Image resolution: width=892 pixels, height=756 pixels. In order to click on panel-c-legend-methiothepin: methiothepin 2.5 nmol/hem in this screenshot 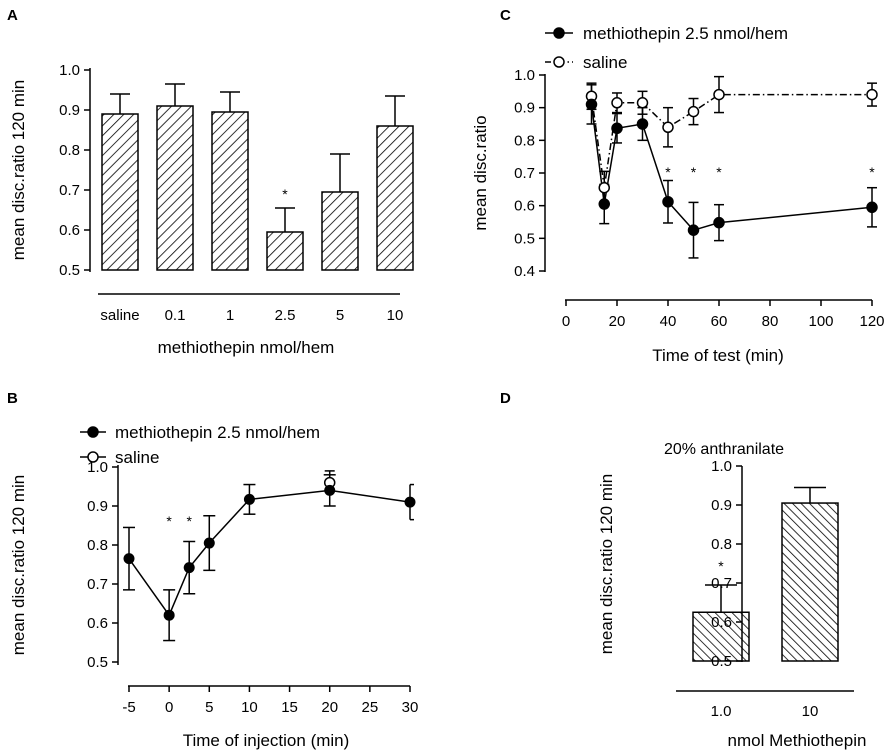, I will do `click(685, 33)`.